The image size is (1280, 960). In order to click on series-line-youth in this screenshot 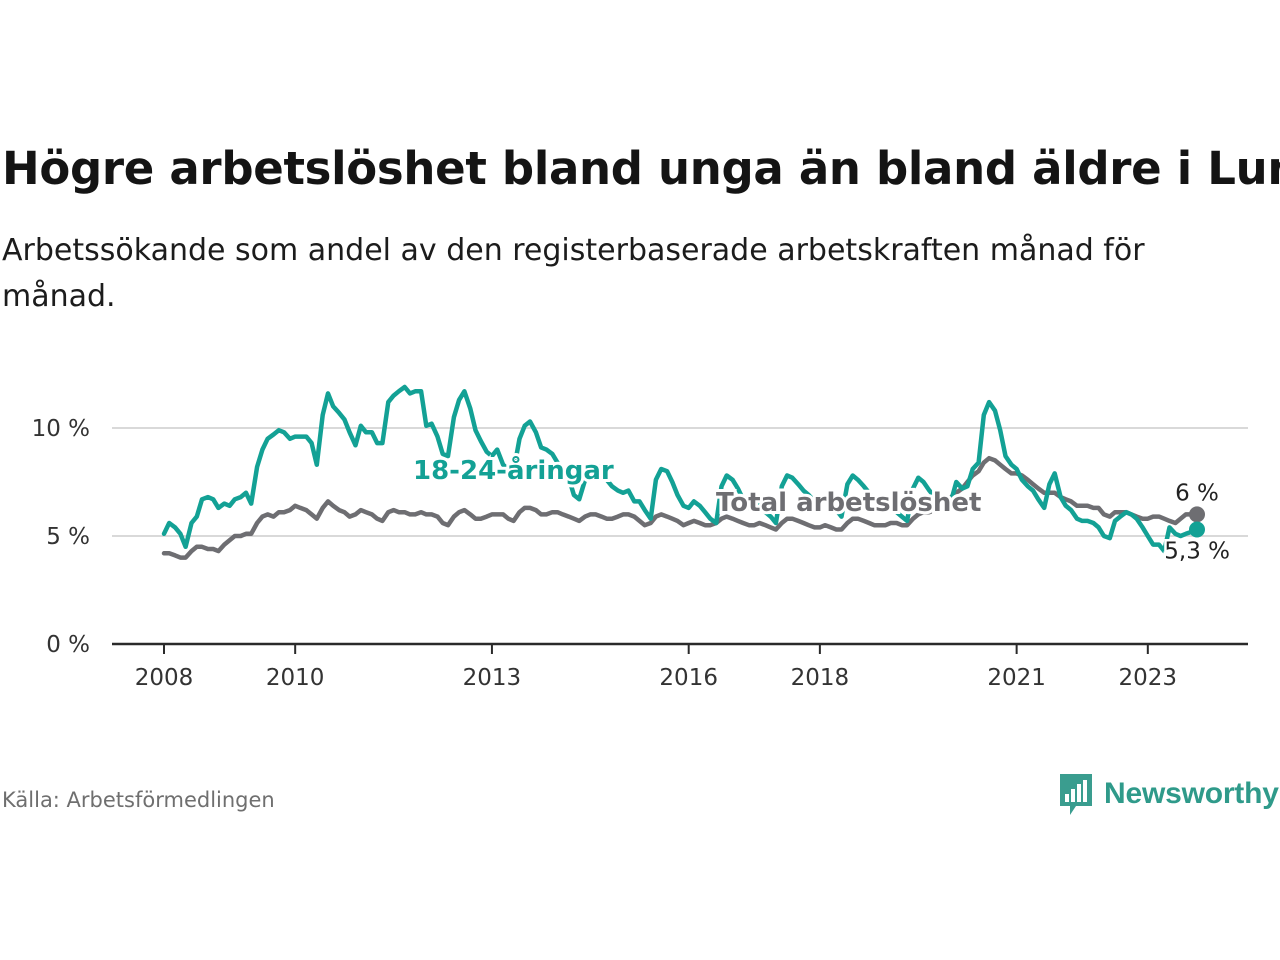, I will do `click(680, 469)`.